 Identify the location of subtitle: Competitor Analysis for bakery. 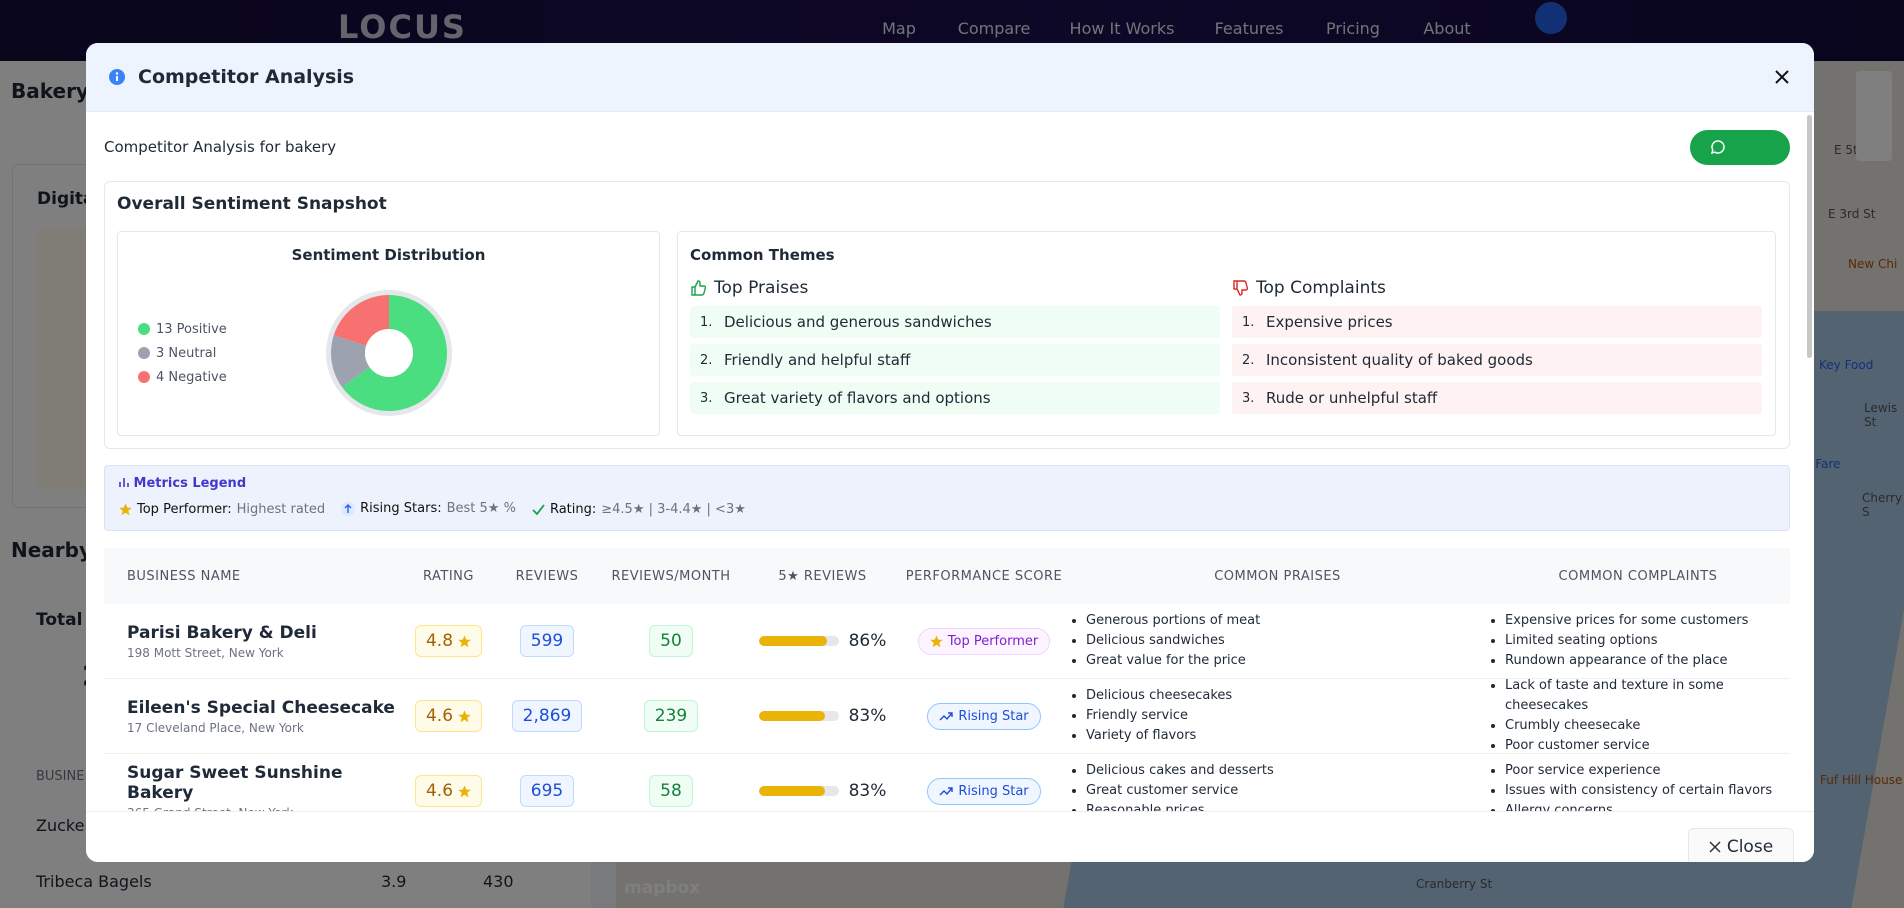
(220, 147).